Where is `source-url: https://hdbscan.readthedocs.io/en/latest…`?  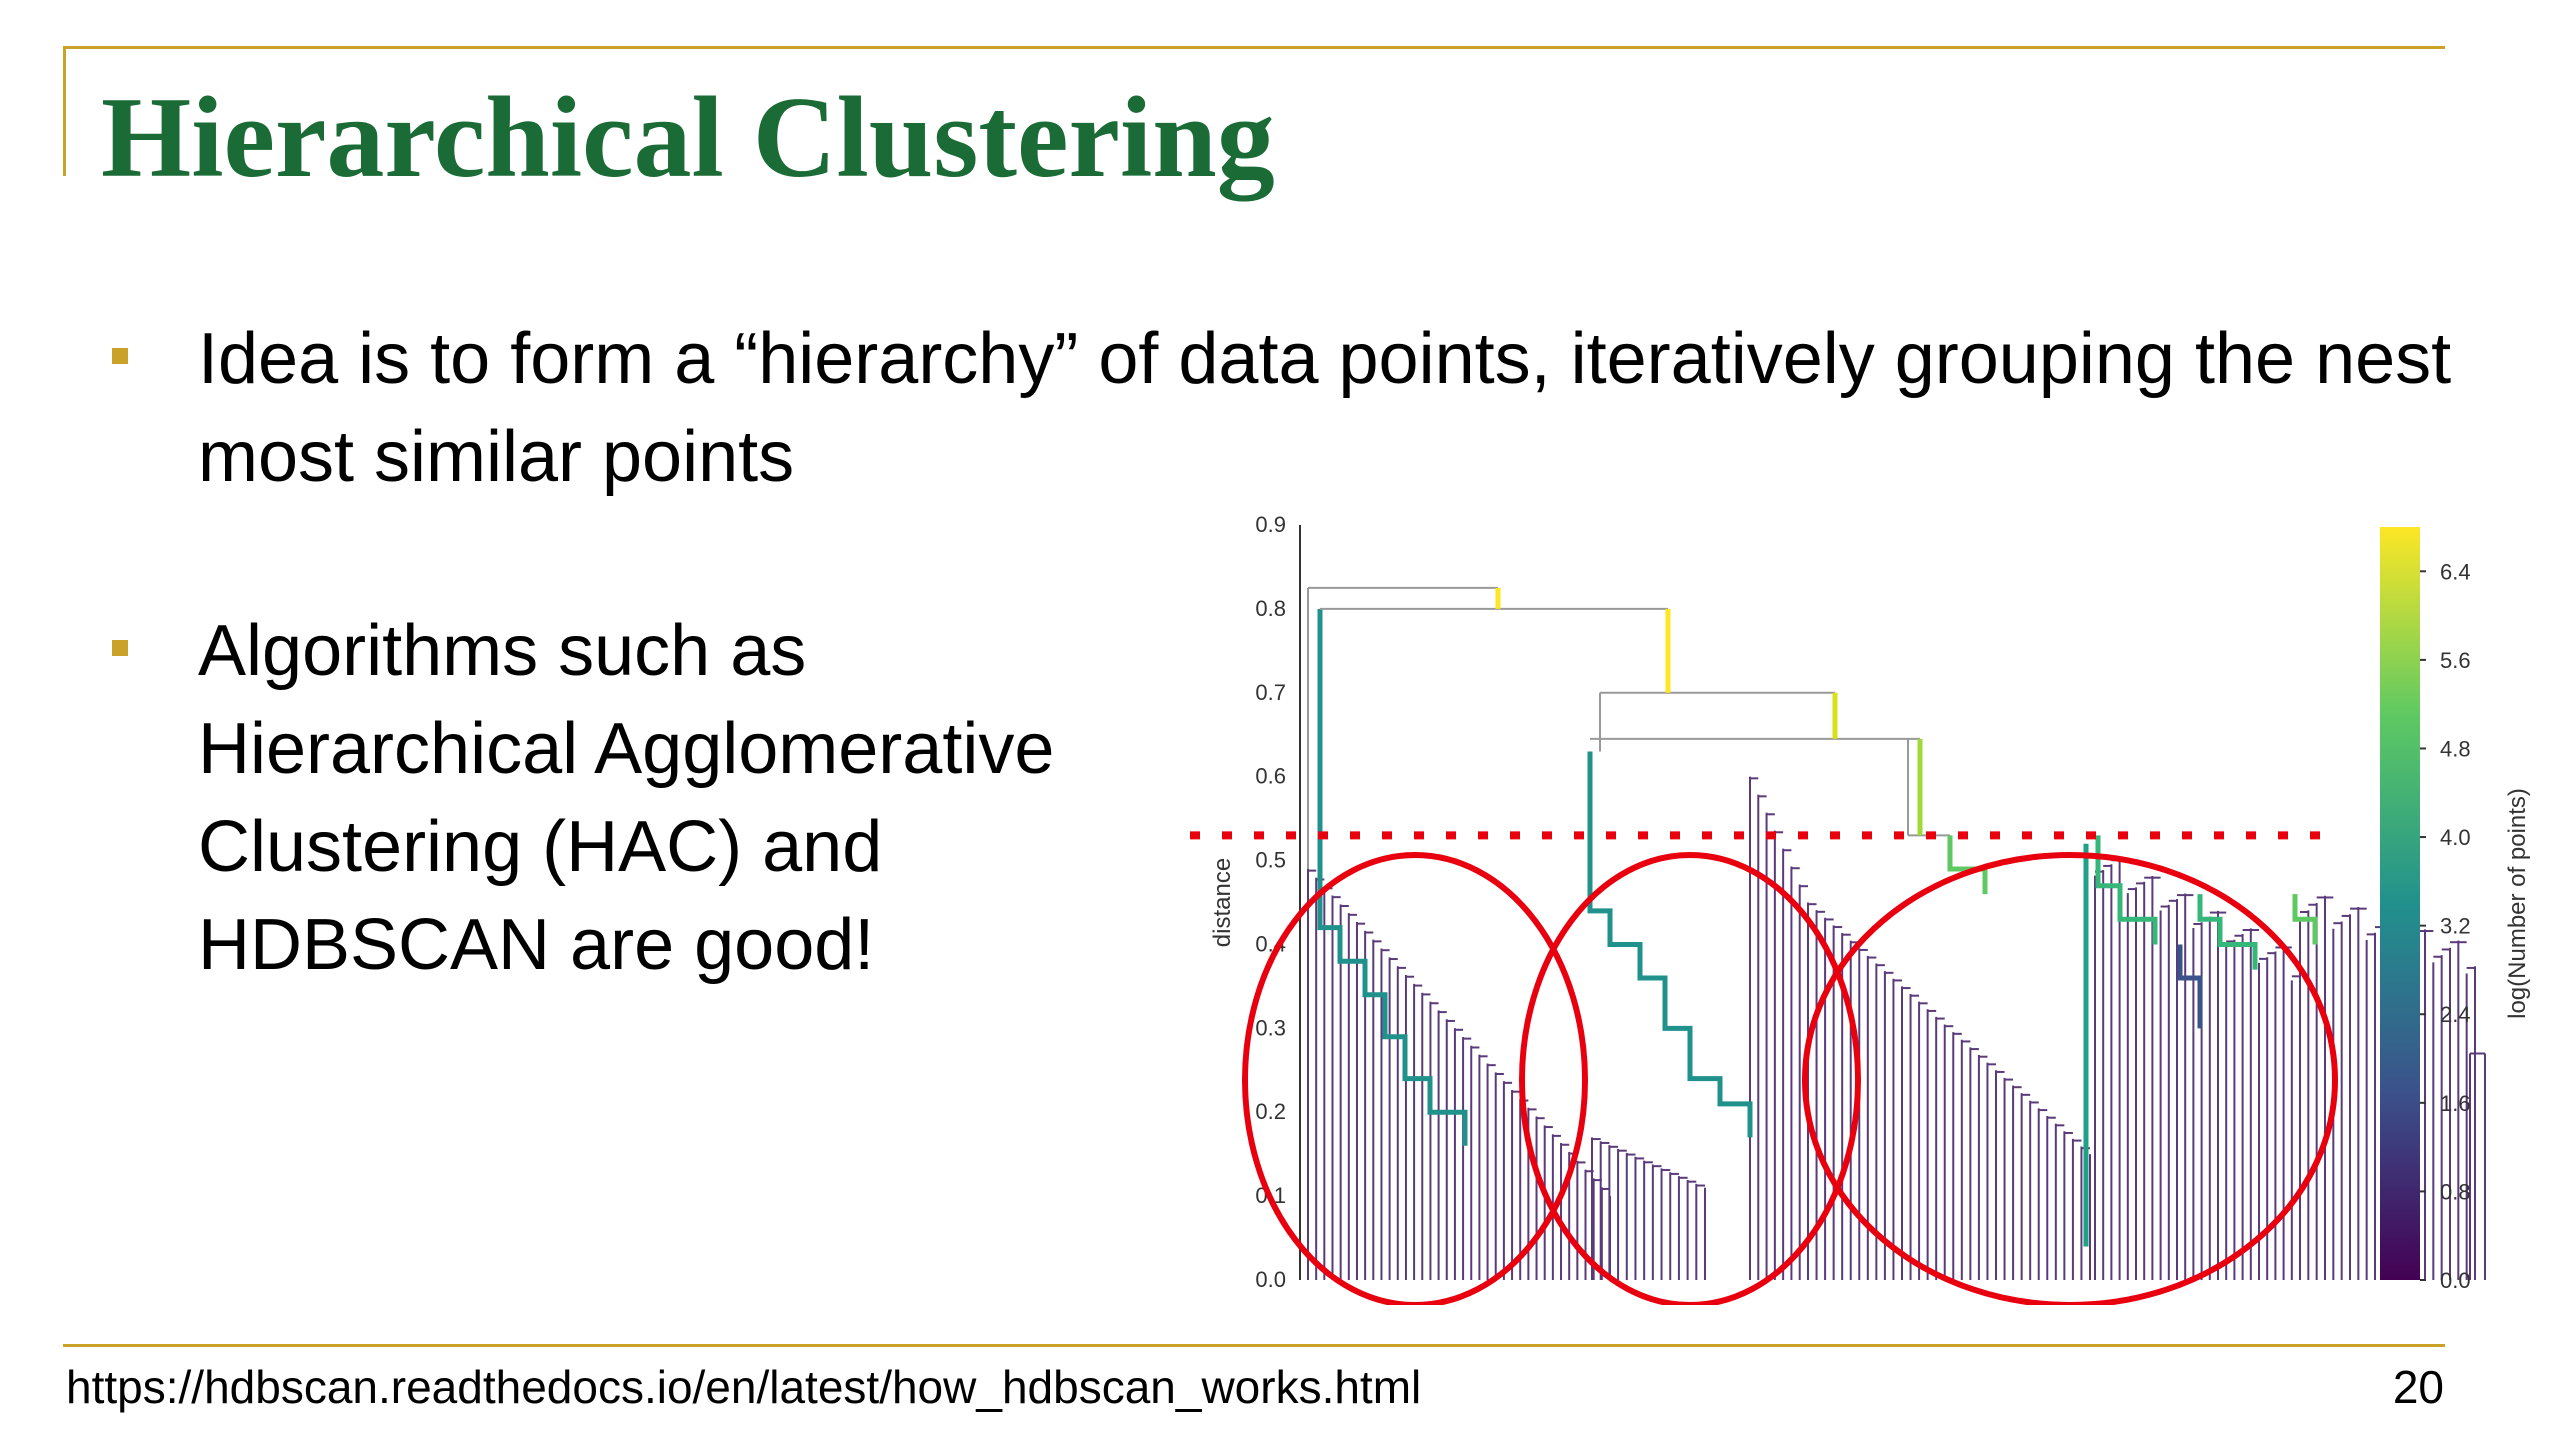
source-url: https://hdbscan.readthedocs.io/en/latest… is located at coordinates (744, 1387).